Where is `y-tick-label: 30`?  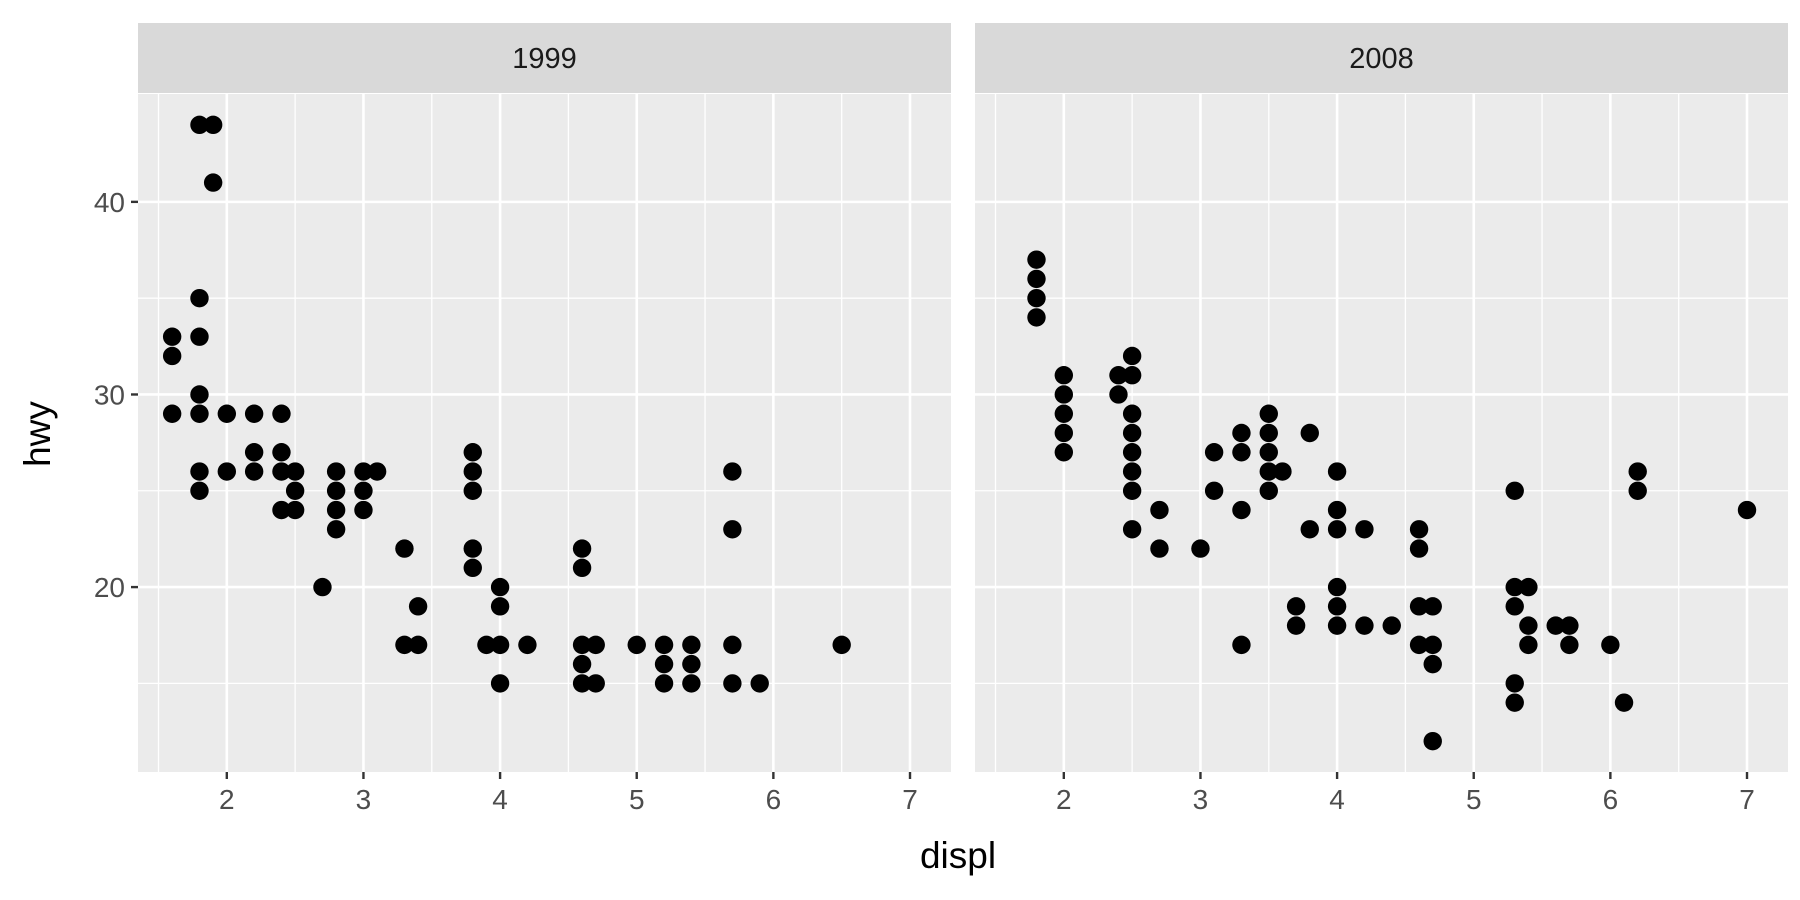
y-tick-label: 30 is located at coordinates (109, 394).